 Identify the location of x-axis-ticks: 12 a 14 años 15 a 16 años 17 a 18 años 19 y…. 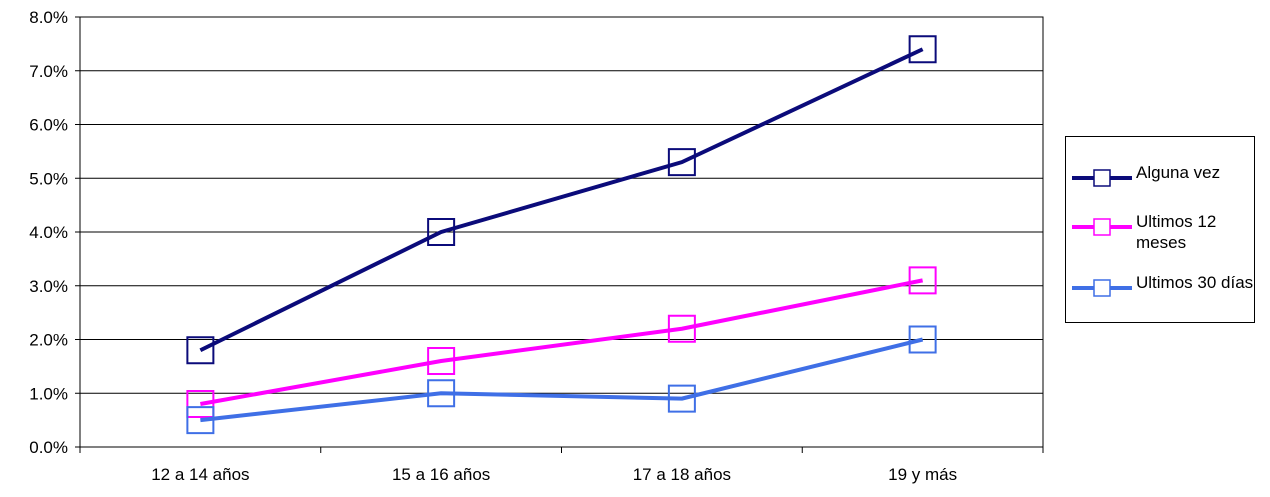
(554, 474).